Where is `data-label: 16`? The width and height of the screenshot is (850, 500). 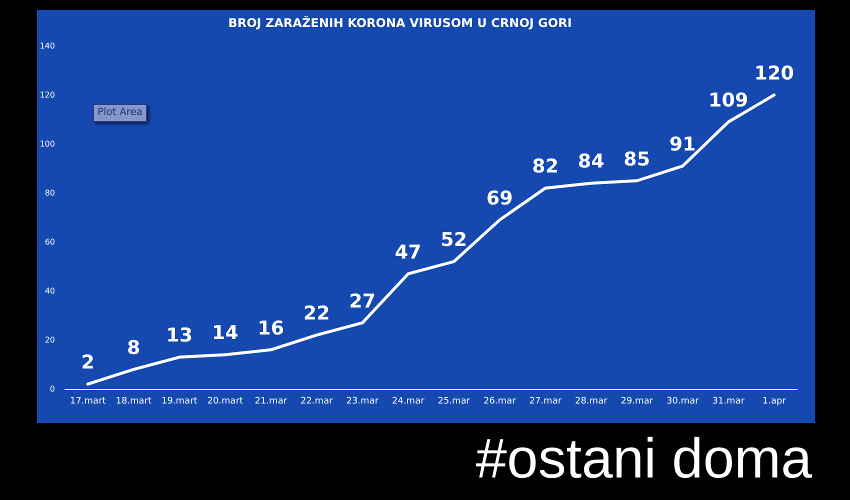 data-label: 16 is located at coordinates (271, 328).